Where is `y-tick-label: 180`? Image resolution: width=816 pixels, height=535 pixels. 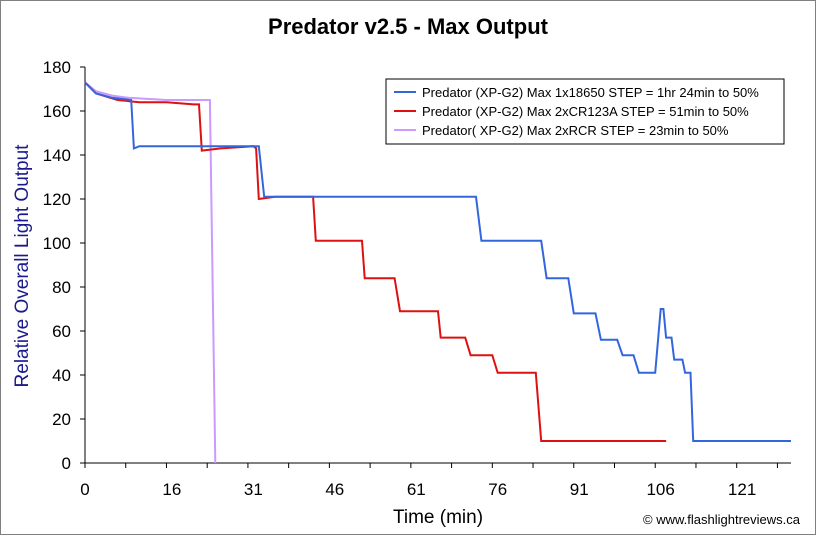 y-tick-label: 180 is located at coordinates (57, 67).